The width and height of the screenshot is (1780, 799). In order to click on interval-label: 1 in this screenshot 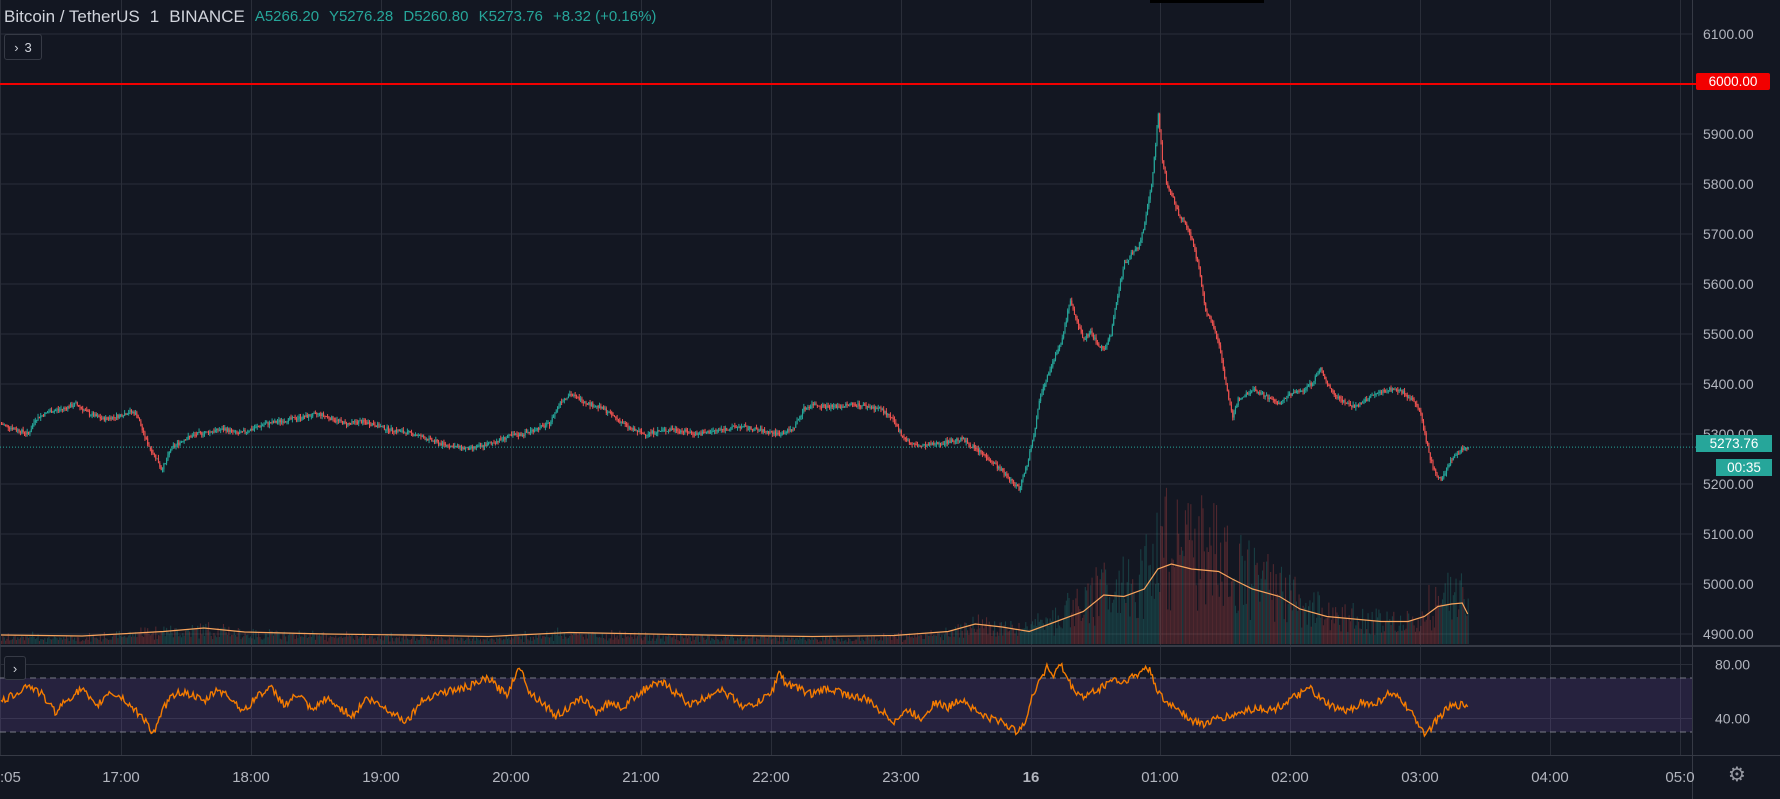, I will do `click(154, 16)`.